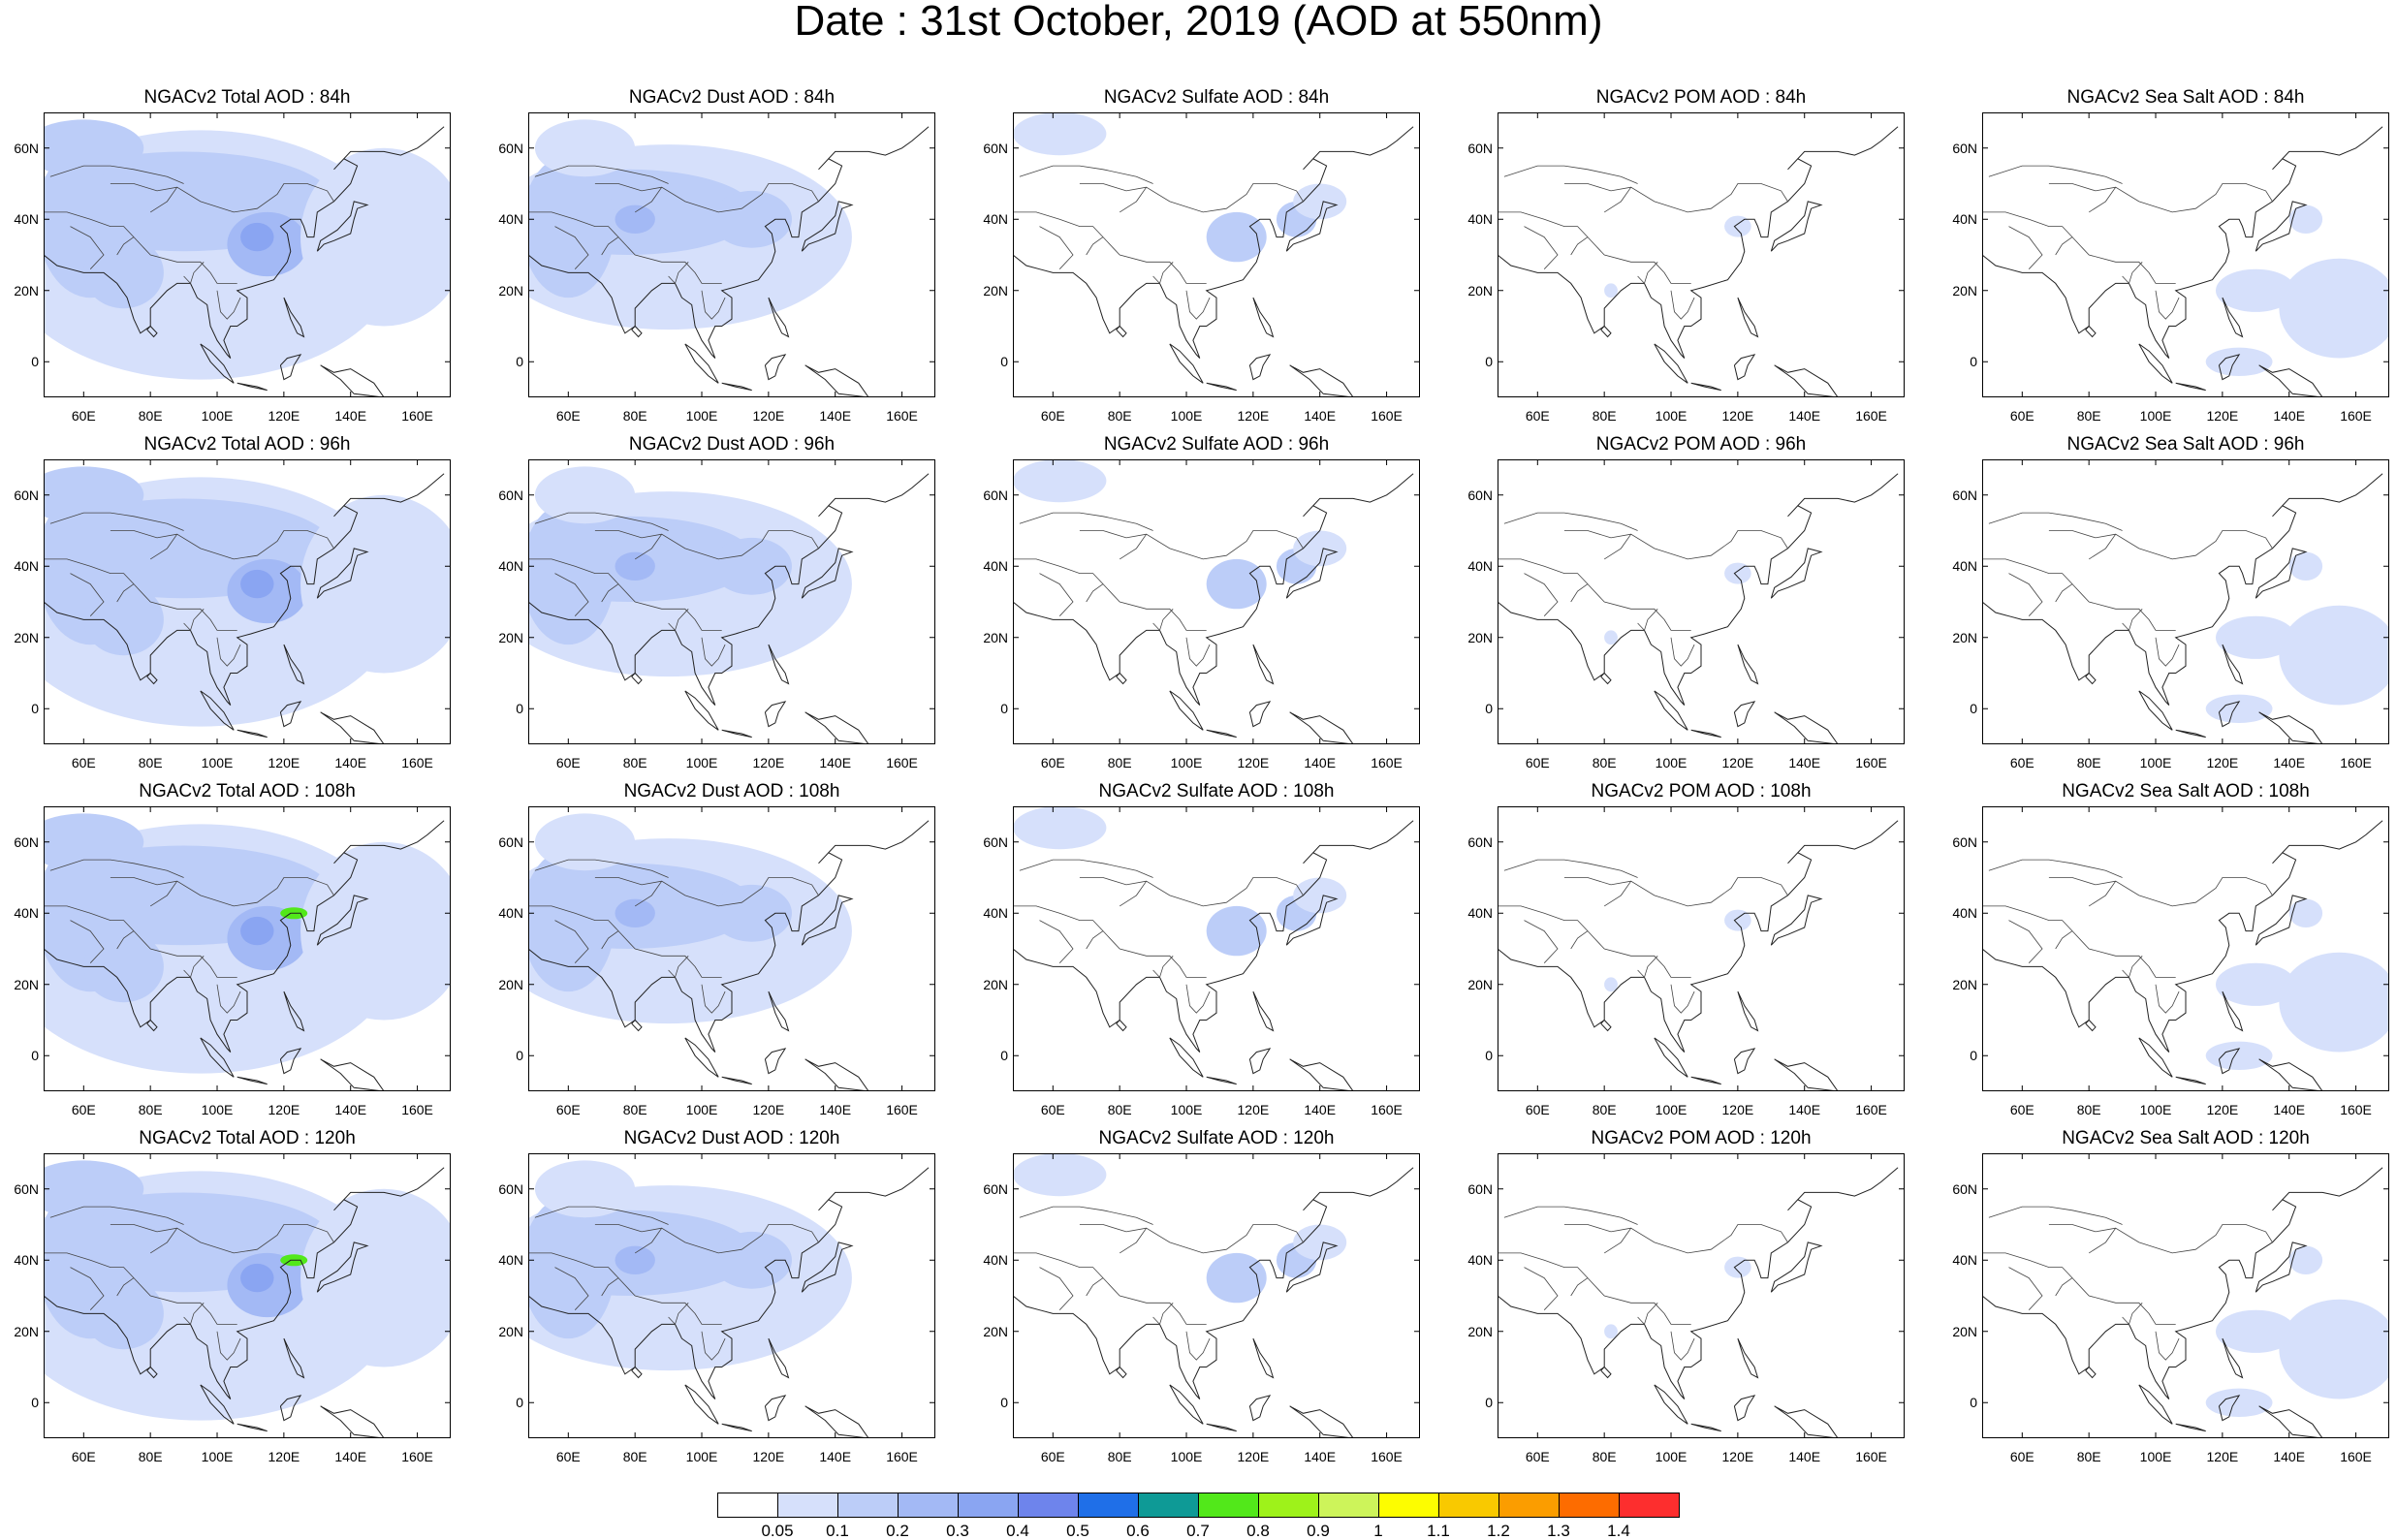 This screenshot has height=1540, width=2397. Describe the element at coordinates (35, 362) in the screenshot. I see `lat-tick-label: 0` at that location.